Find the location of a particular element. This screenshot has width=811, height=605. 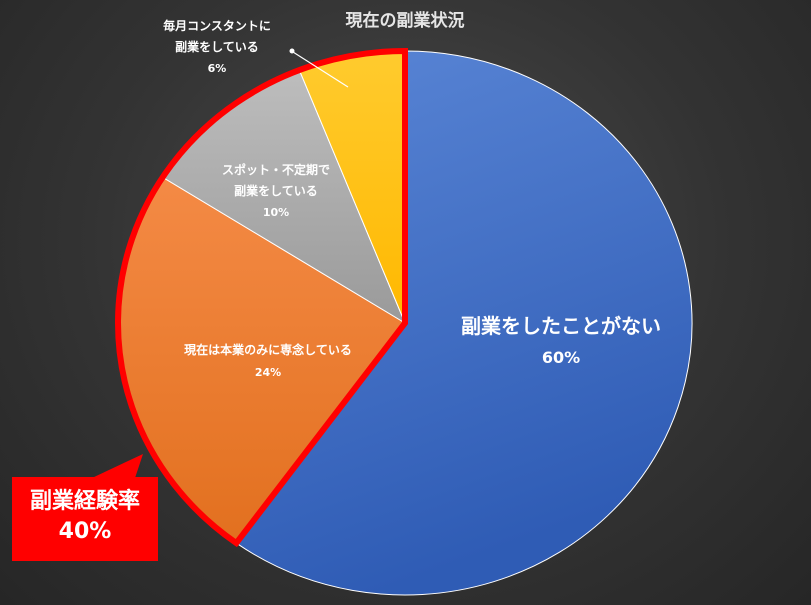

experience-rate-callout: 副業経験率 40% is located at coordinates (85, 519).